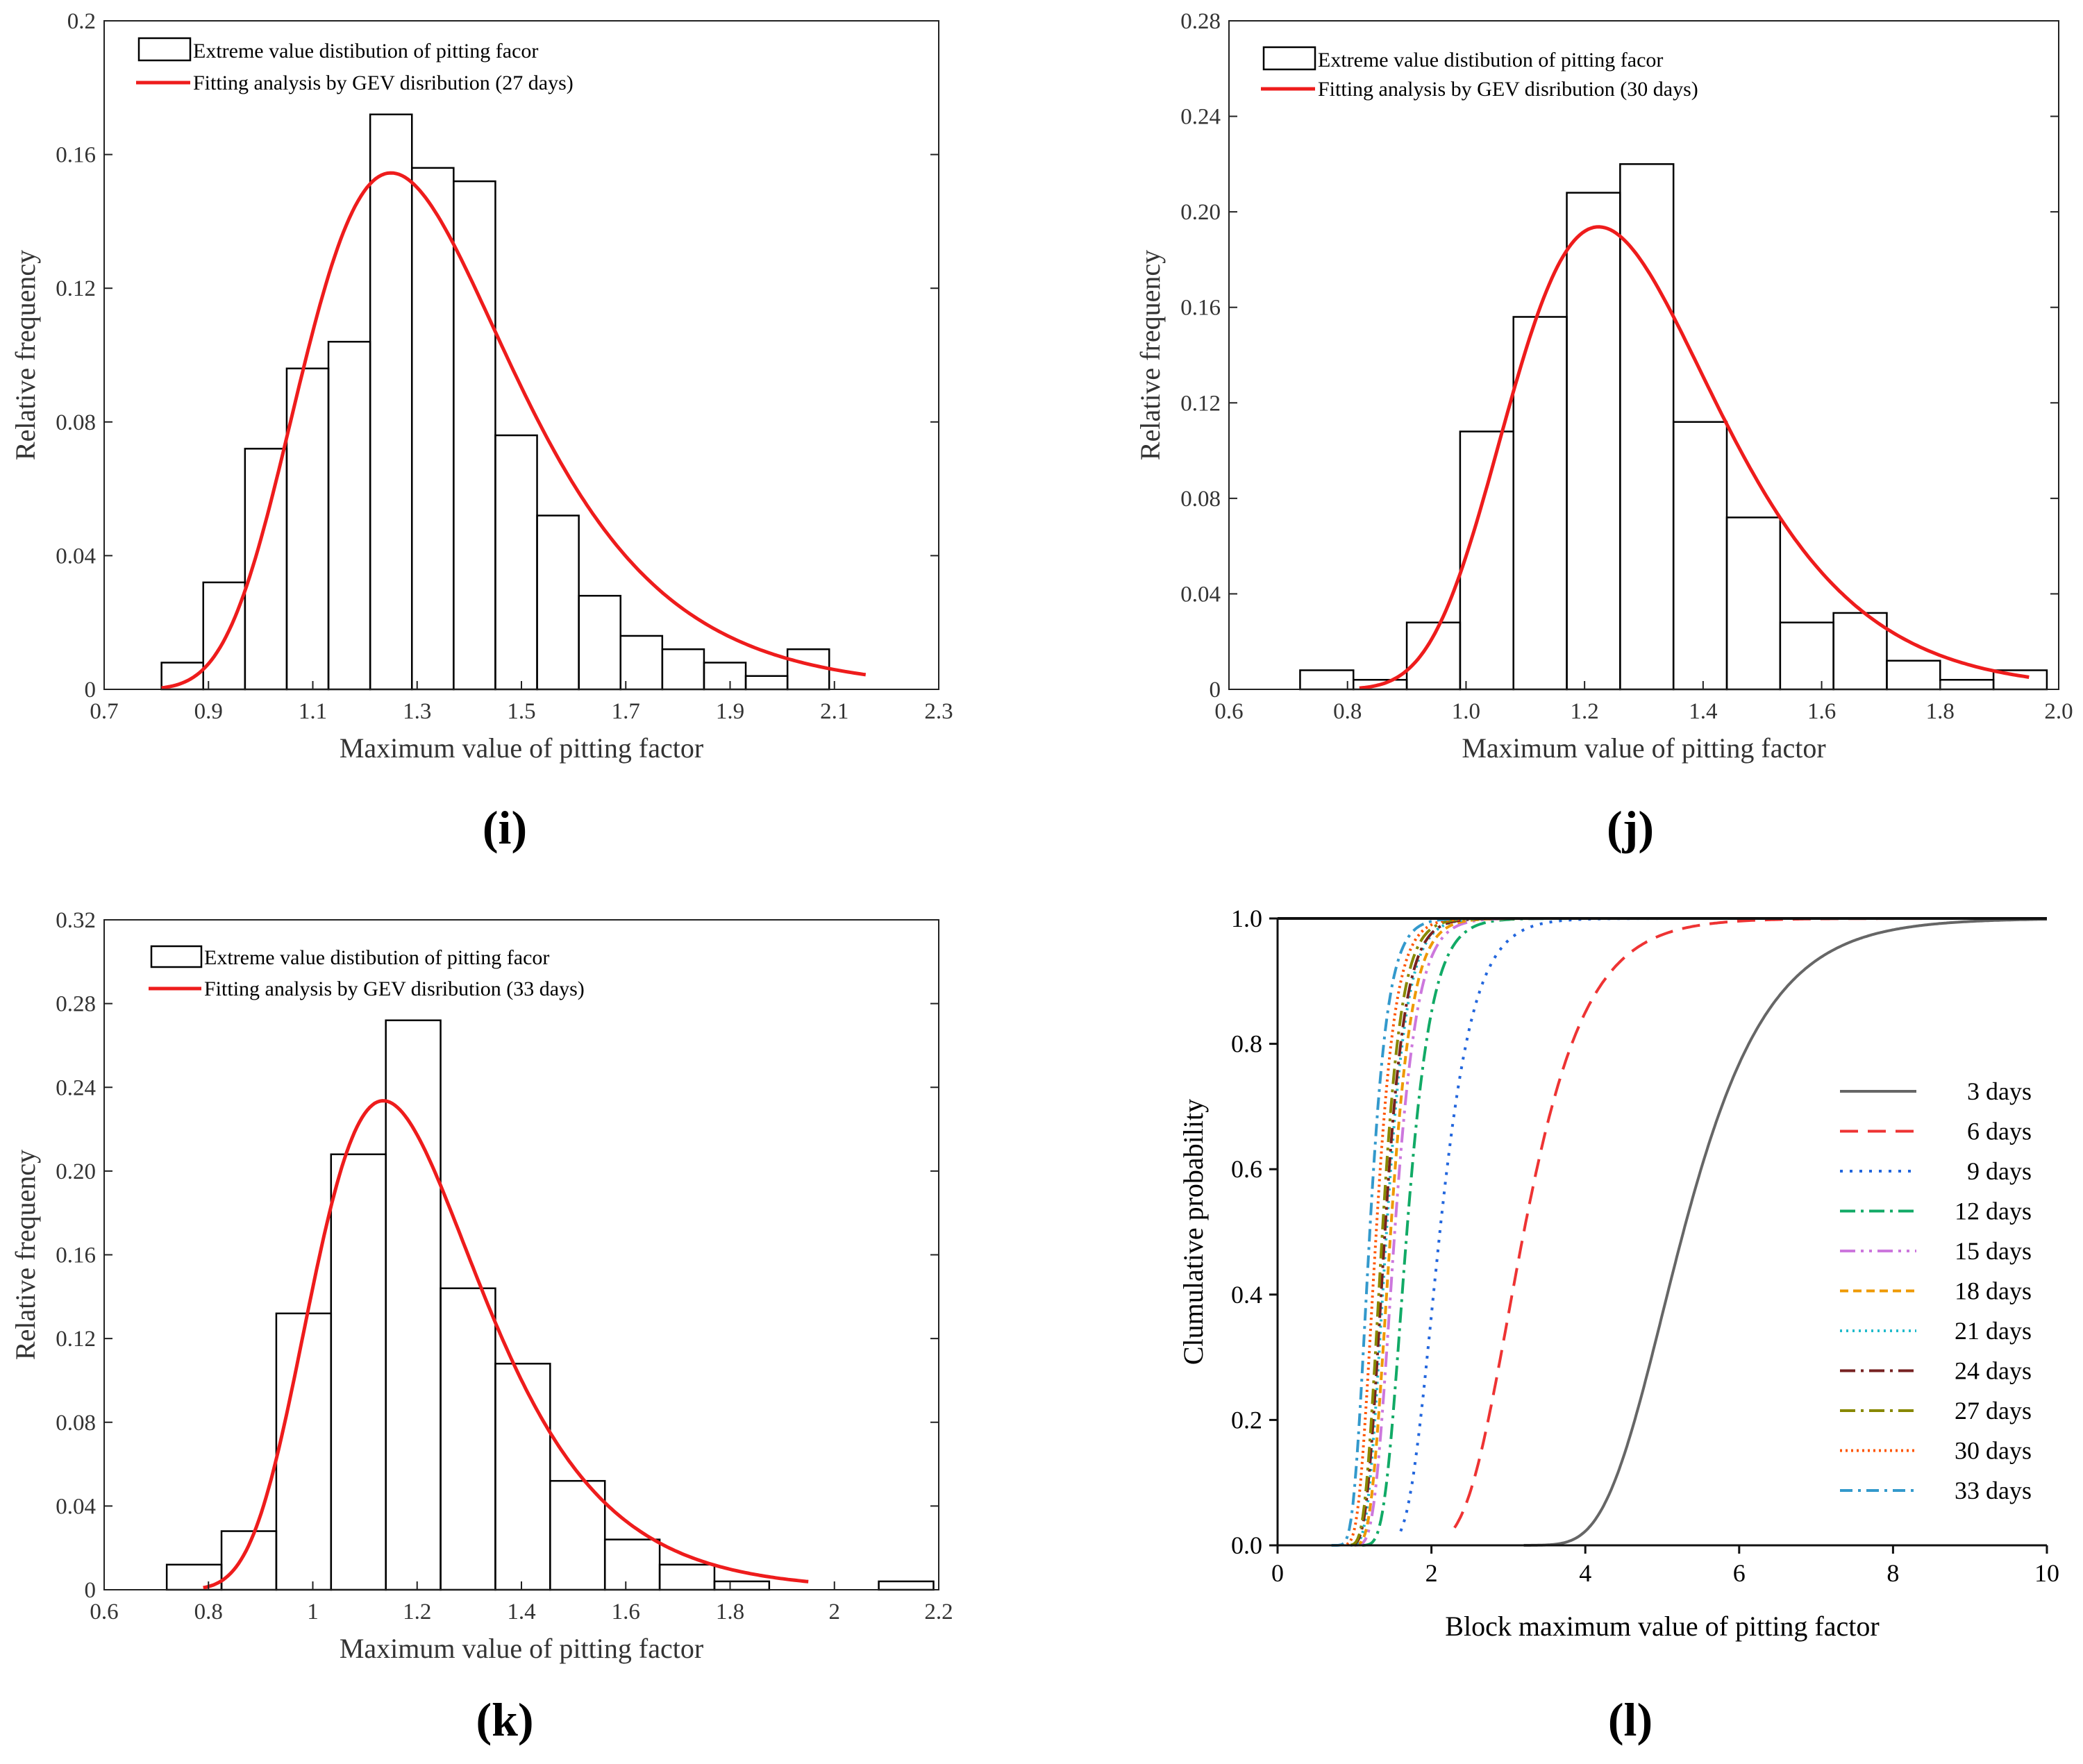 The image size is (2083, 1764). What do you see at coordinates (313, 1611) in the screenshot?
I see `x-tick-label: 1` at bounding box center [313, 1611].